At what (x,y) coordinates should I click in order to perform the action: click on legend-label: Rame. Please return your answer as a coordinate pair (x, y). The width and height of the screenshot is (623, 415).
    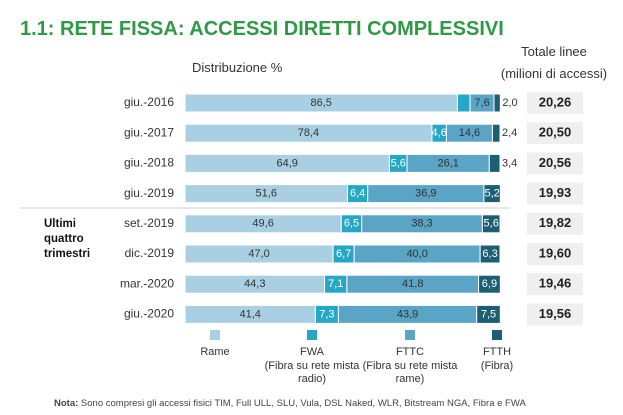
    Looking at the image, I should click on (215, 352).